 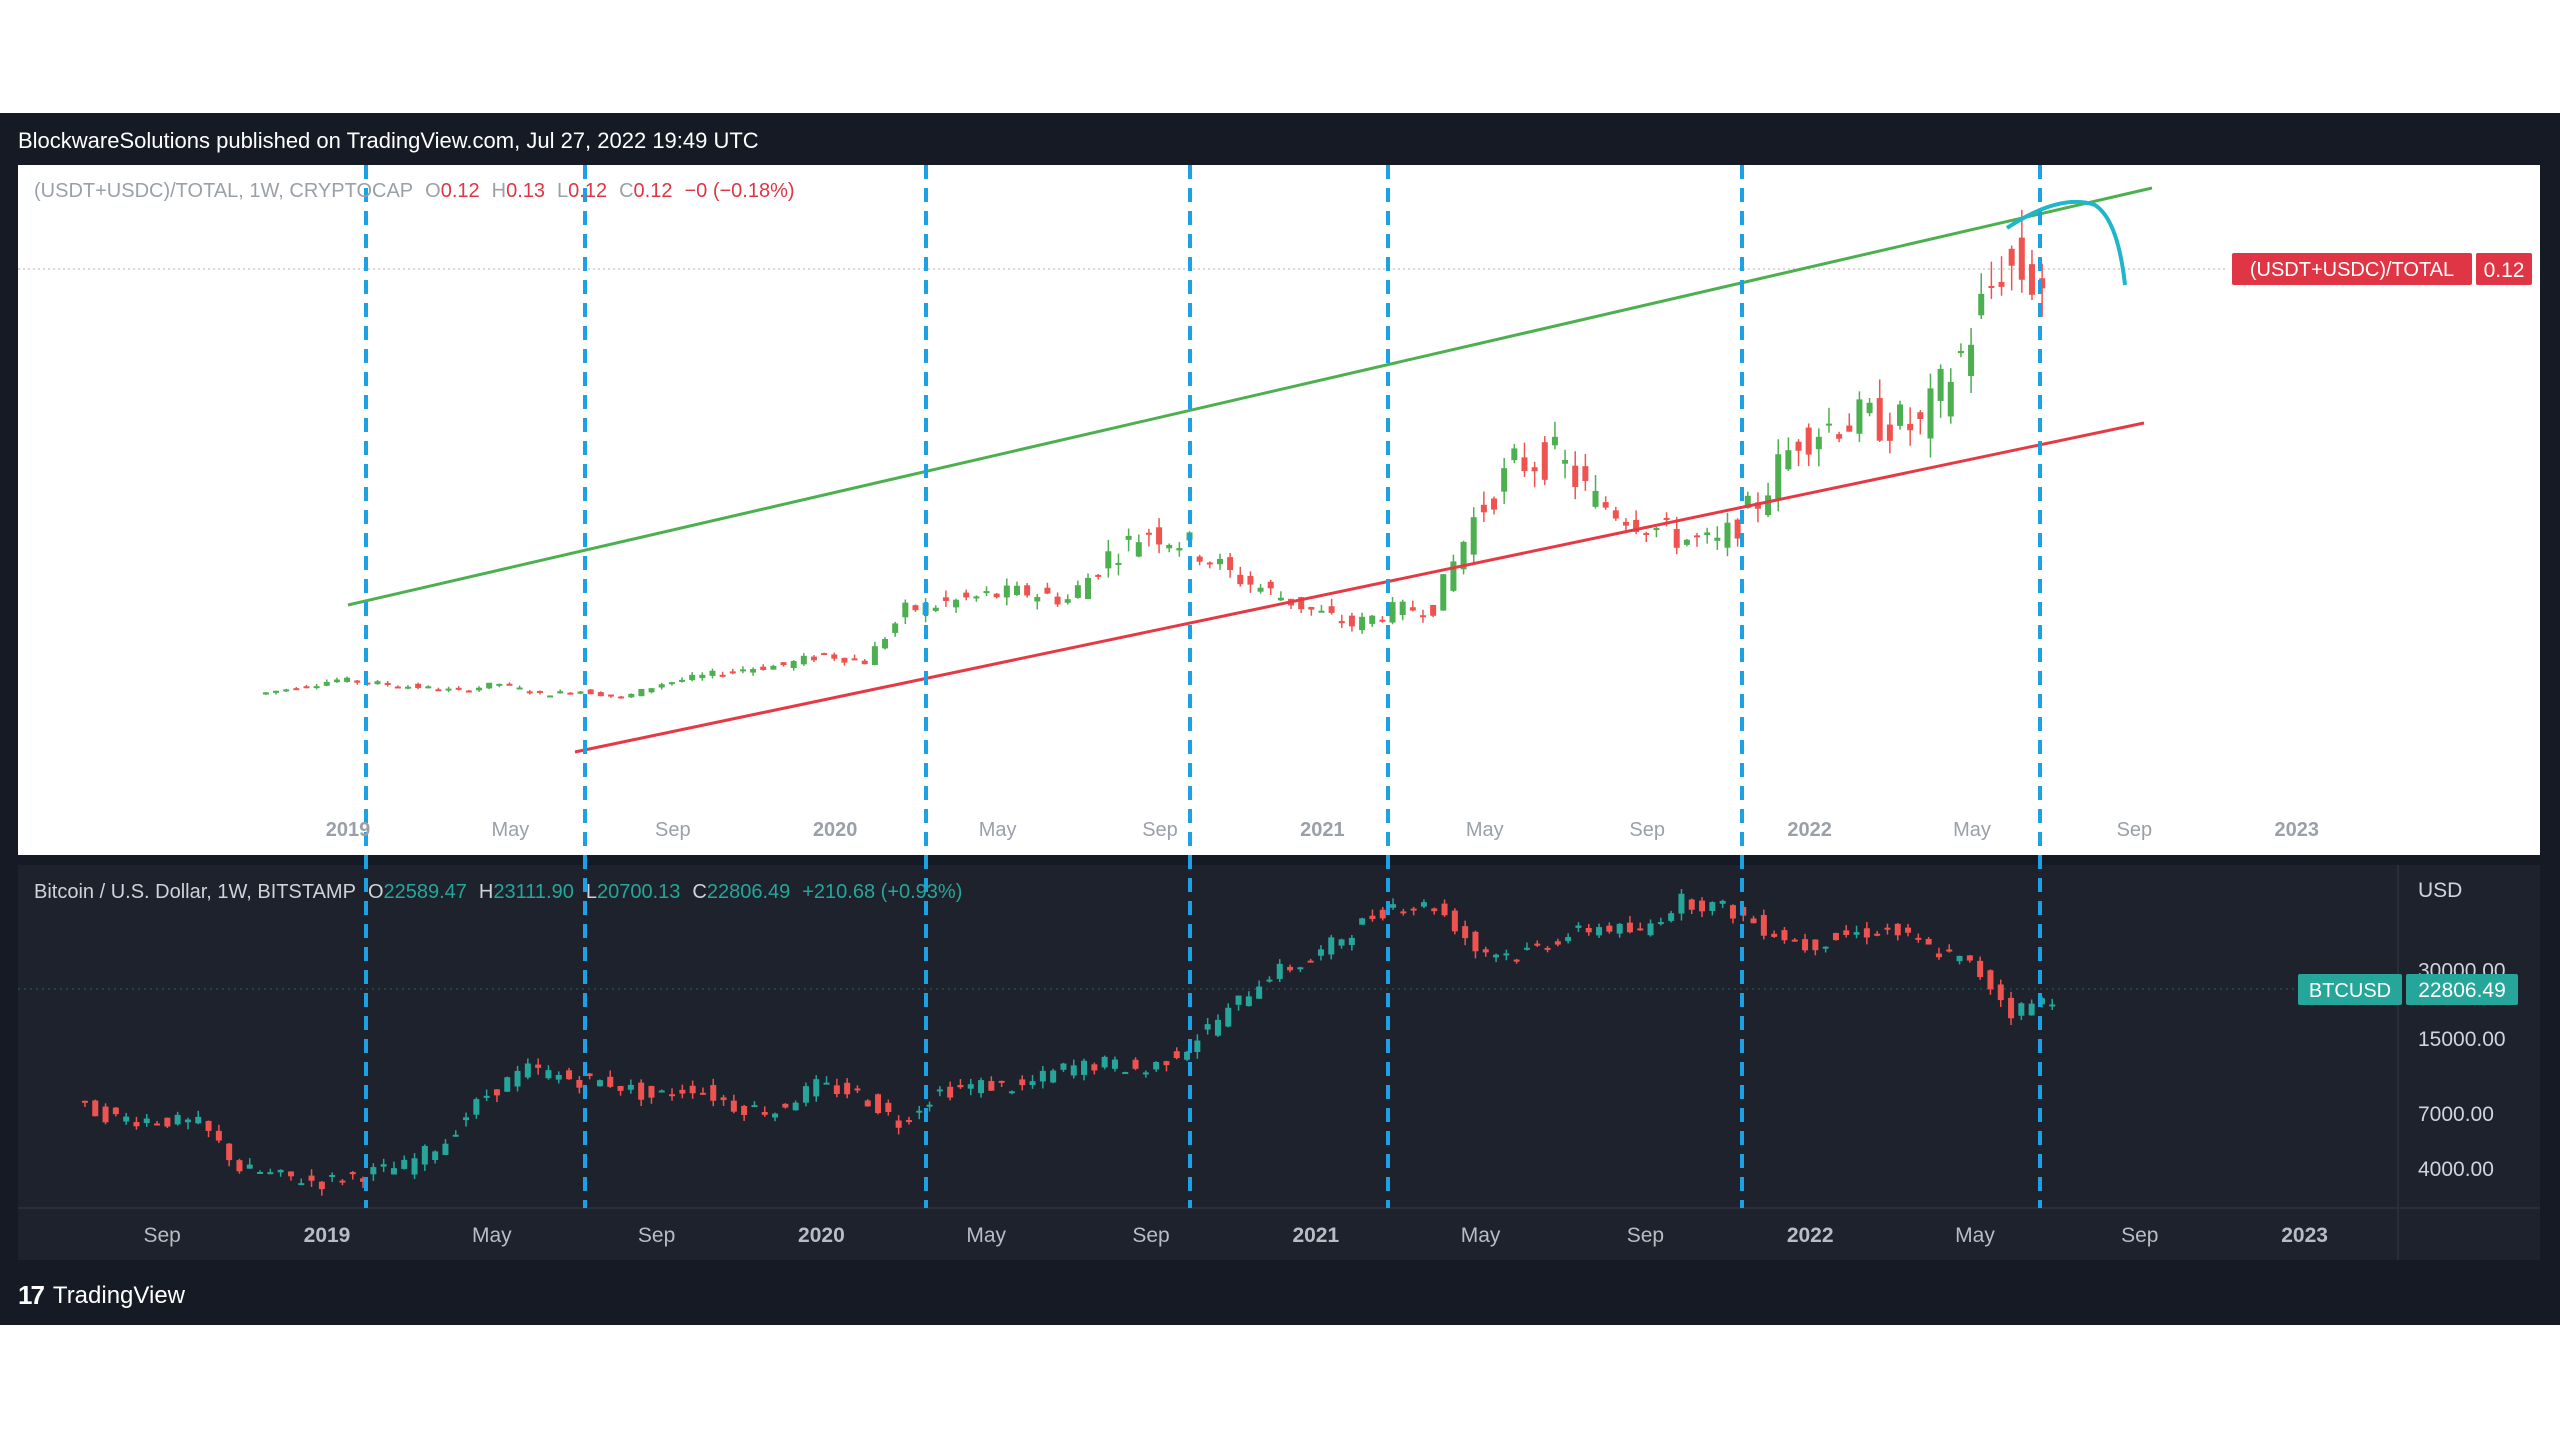 What do you see at coordinates (433, 191) in the screenshot?
I see `top-legend-o-label: O` at bounding box center [433, 191].